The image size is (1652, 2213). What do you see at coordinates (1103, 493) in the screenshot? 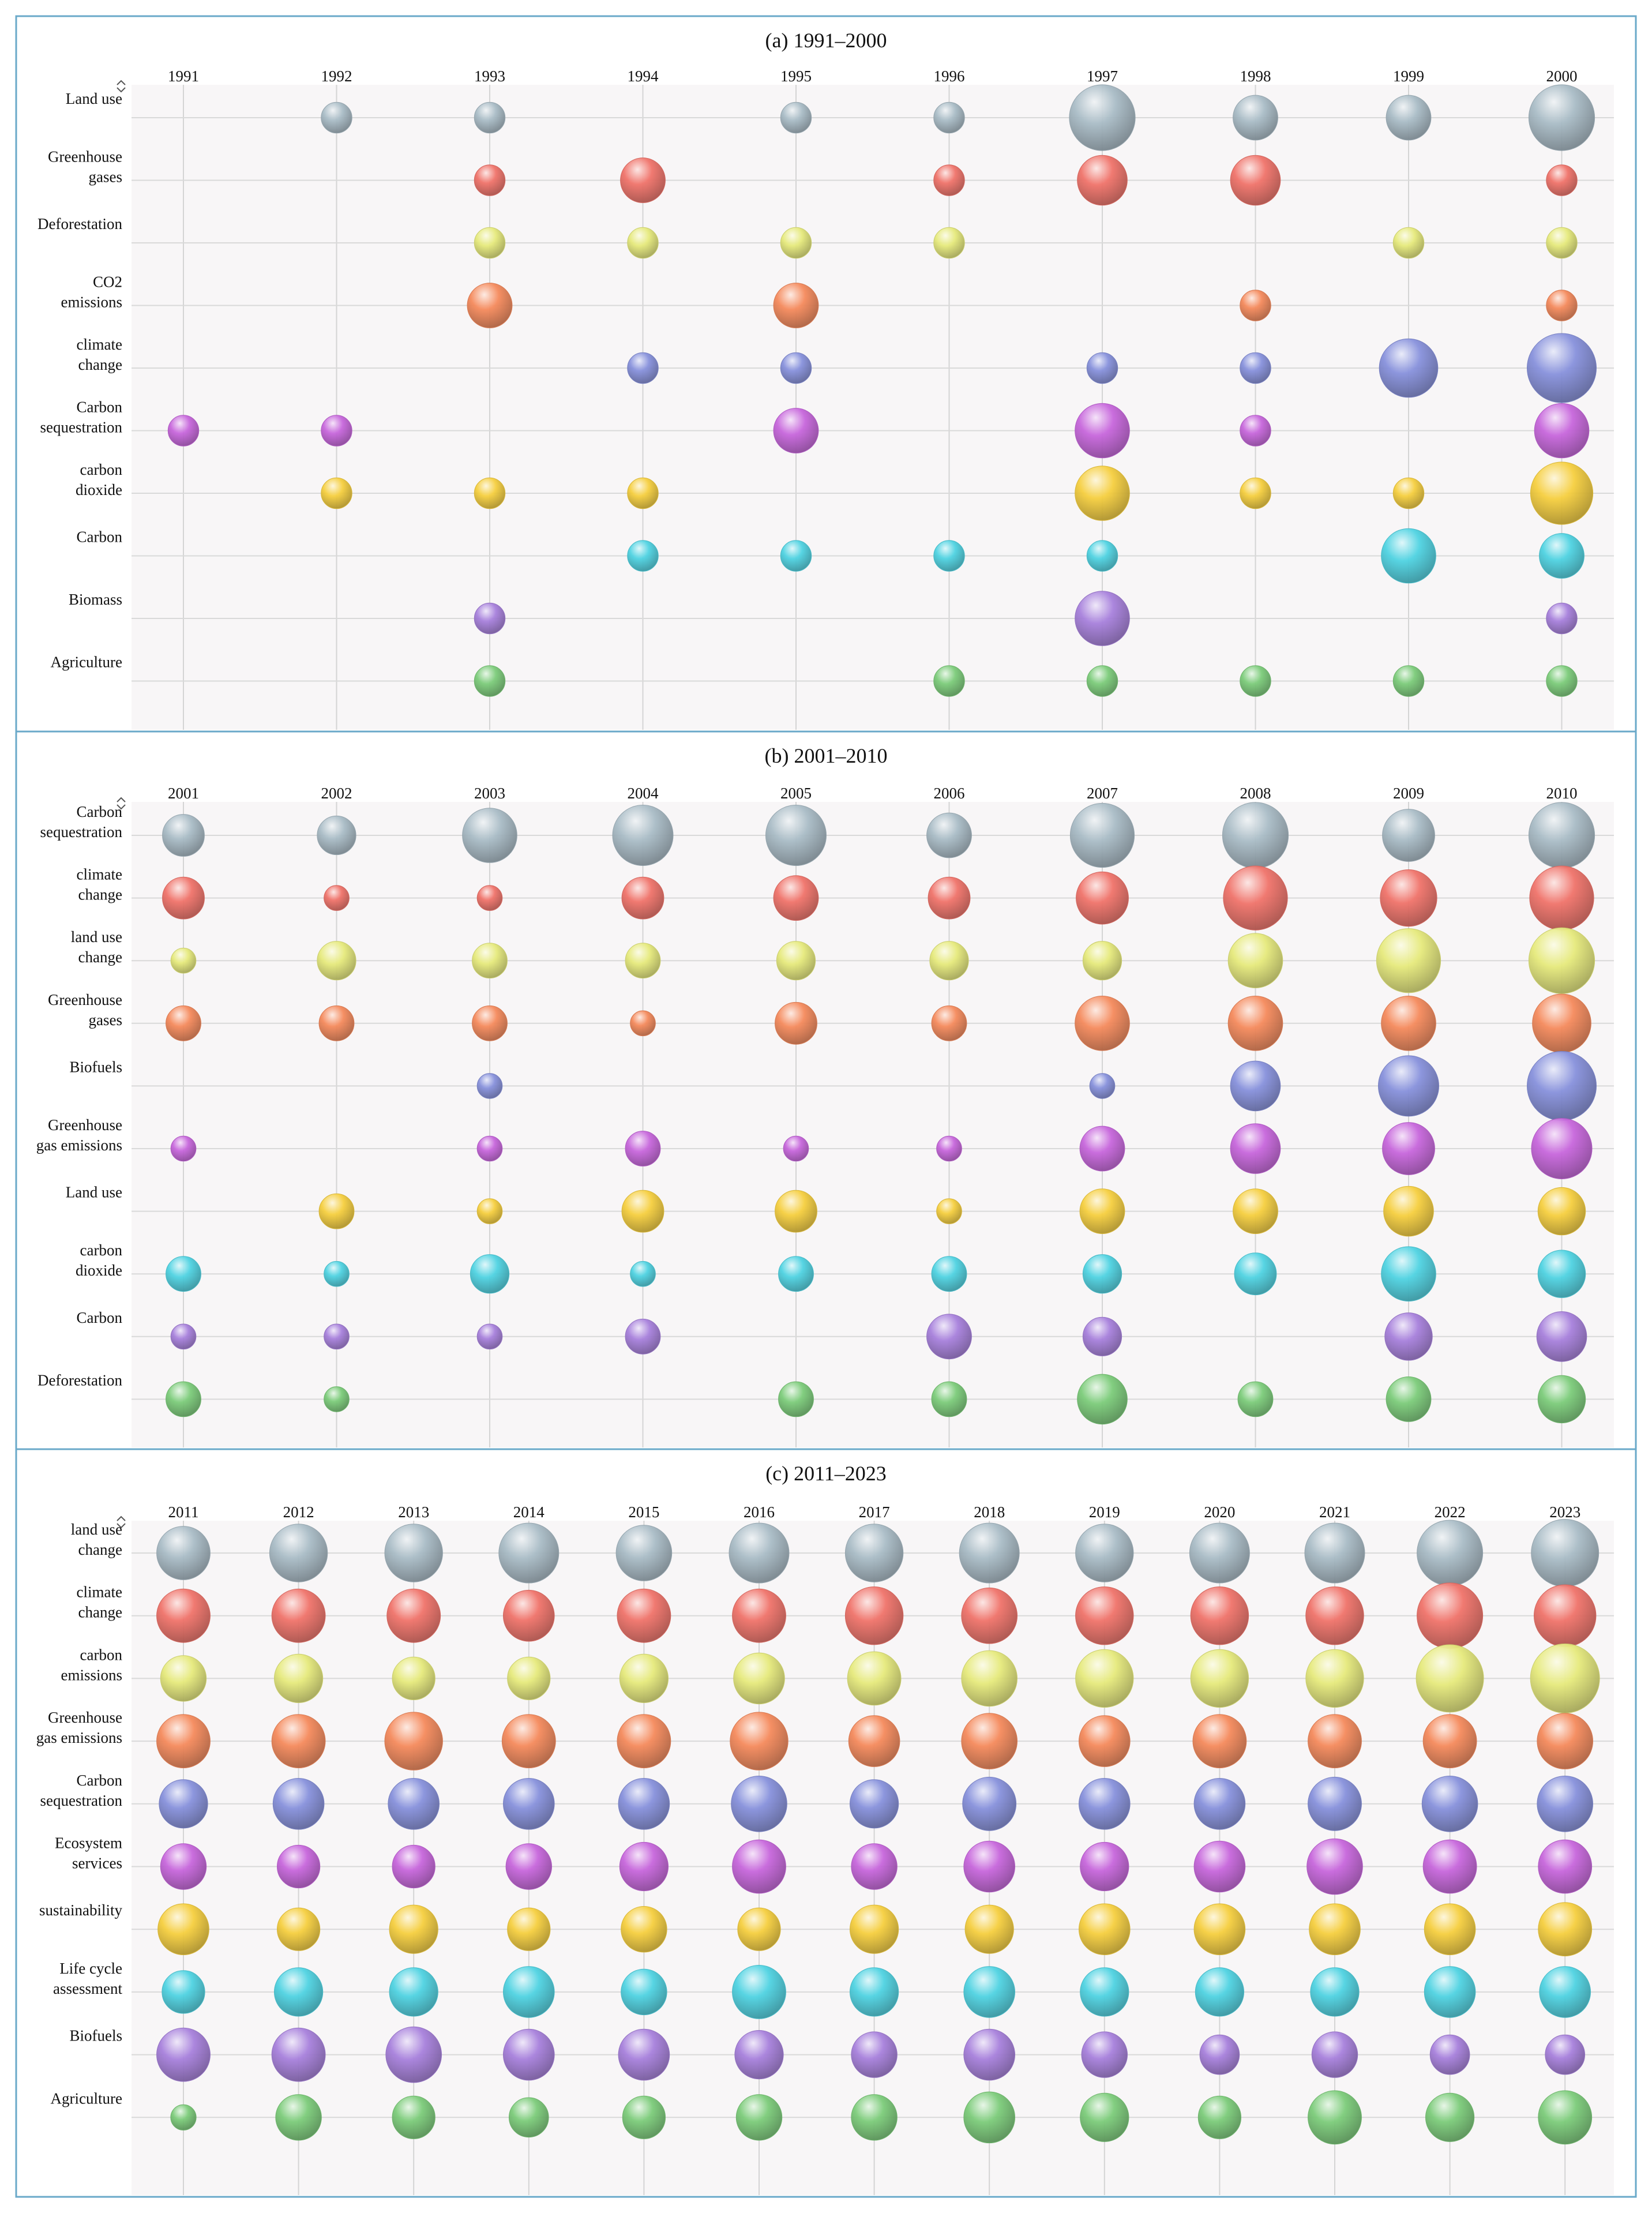
I see `bubble-carbon-dioxide-1997` at bounding box center [1103, 493].